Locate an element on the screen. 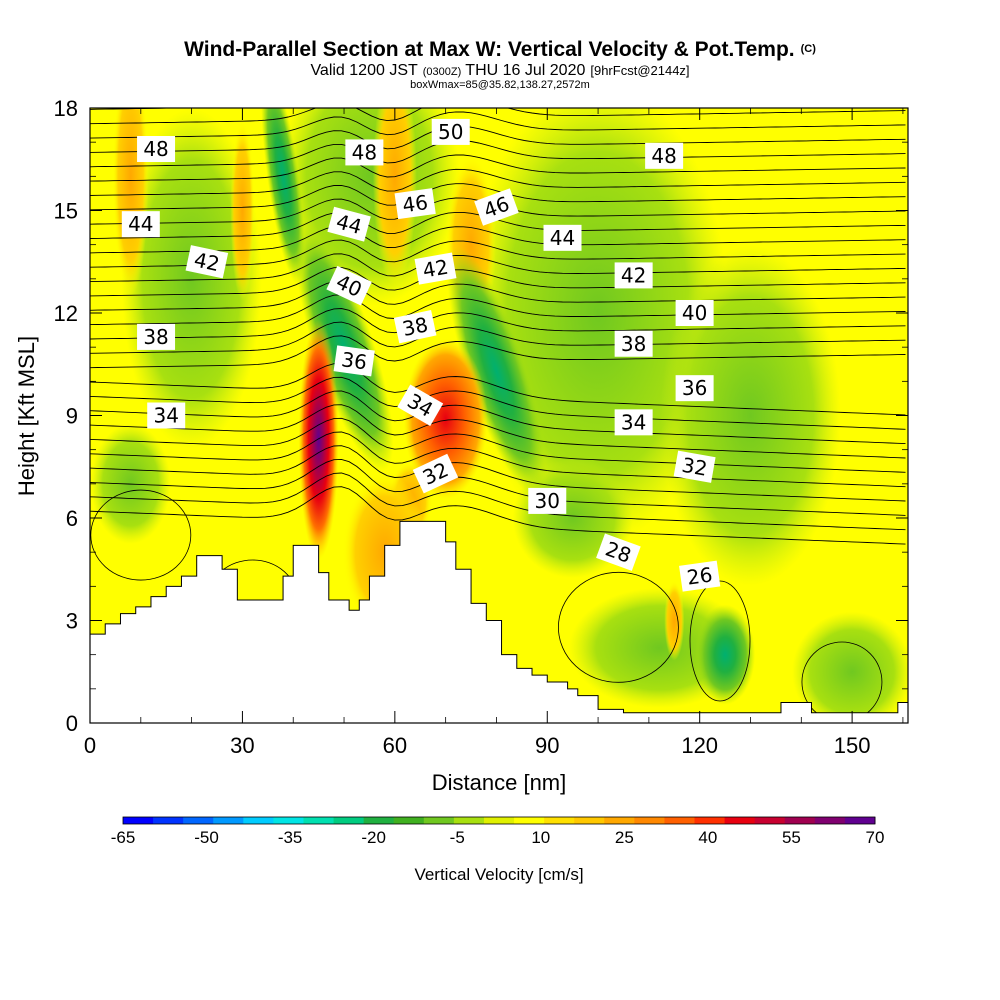  downdraft-core is located at coordinates (496, 371).